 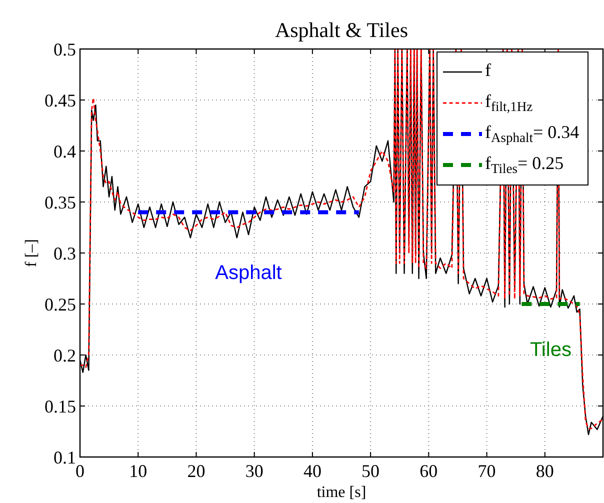 I want to click on x-tick-label: 10, so click(x=138, y=471).